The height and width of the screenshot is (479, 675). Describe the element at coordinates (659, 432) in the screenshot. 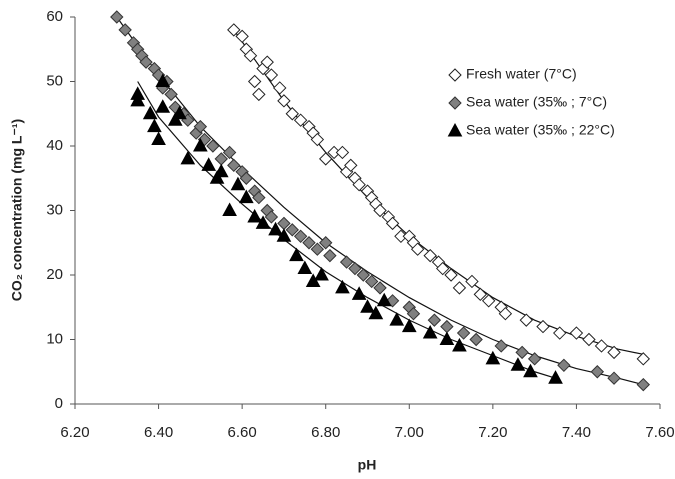

I see `x-tick-label: 7.60` at that location.